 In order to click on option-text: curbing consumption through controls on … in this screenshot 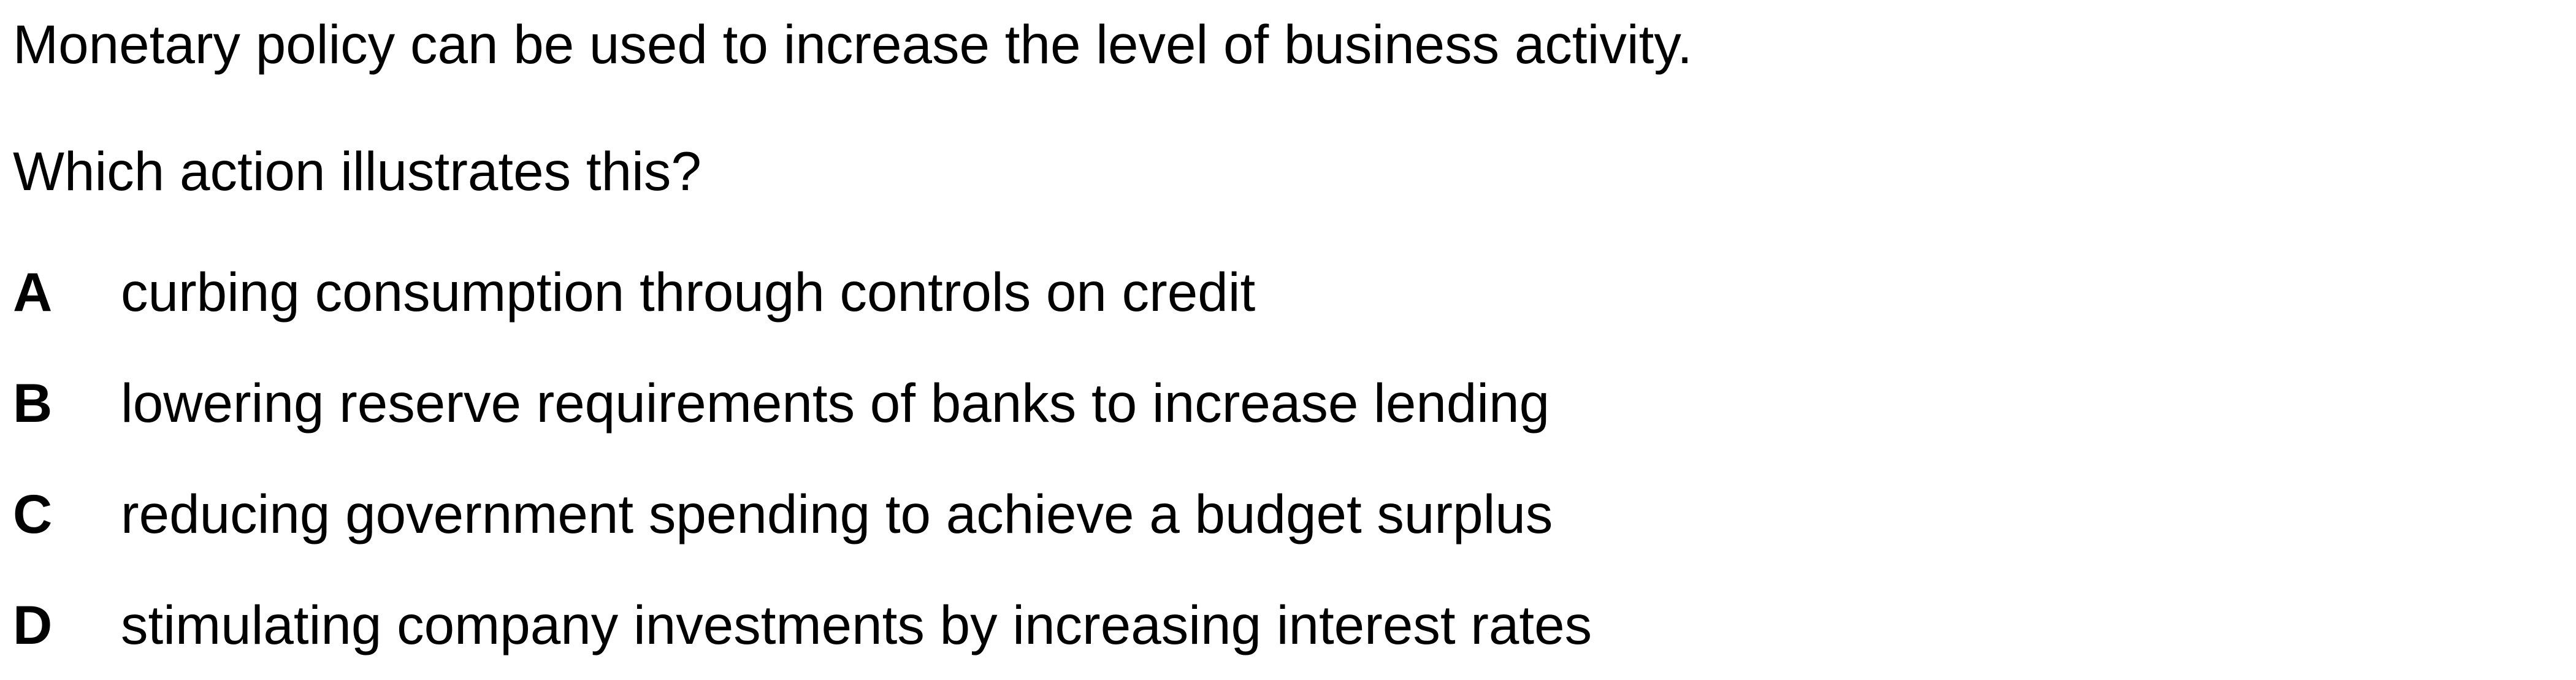, I will do `click(688, 292)`.